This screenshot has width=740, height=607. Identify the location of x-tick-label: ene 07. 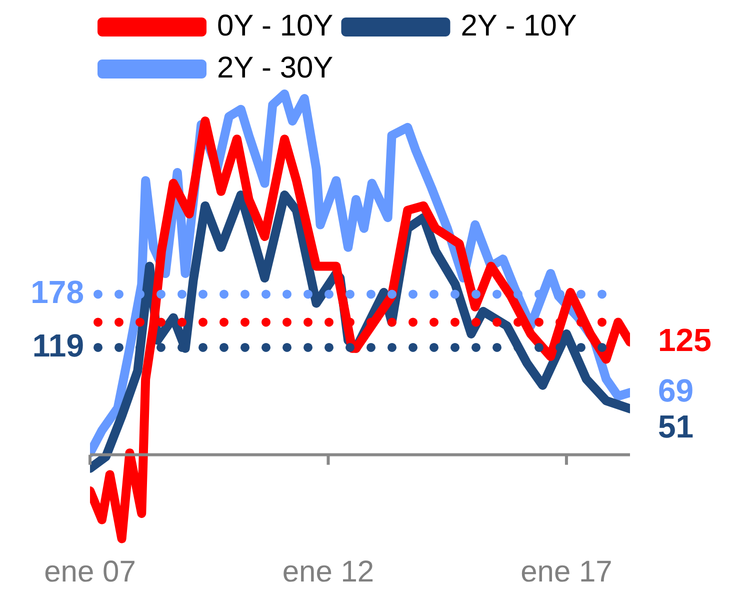
(90, 571).